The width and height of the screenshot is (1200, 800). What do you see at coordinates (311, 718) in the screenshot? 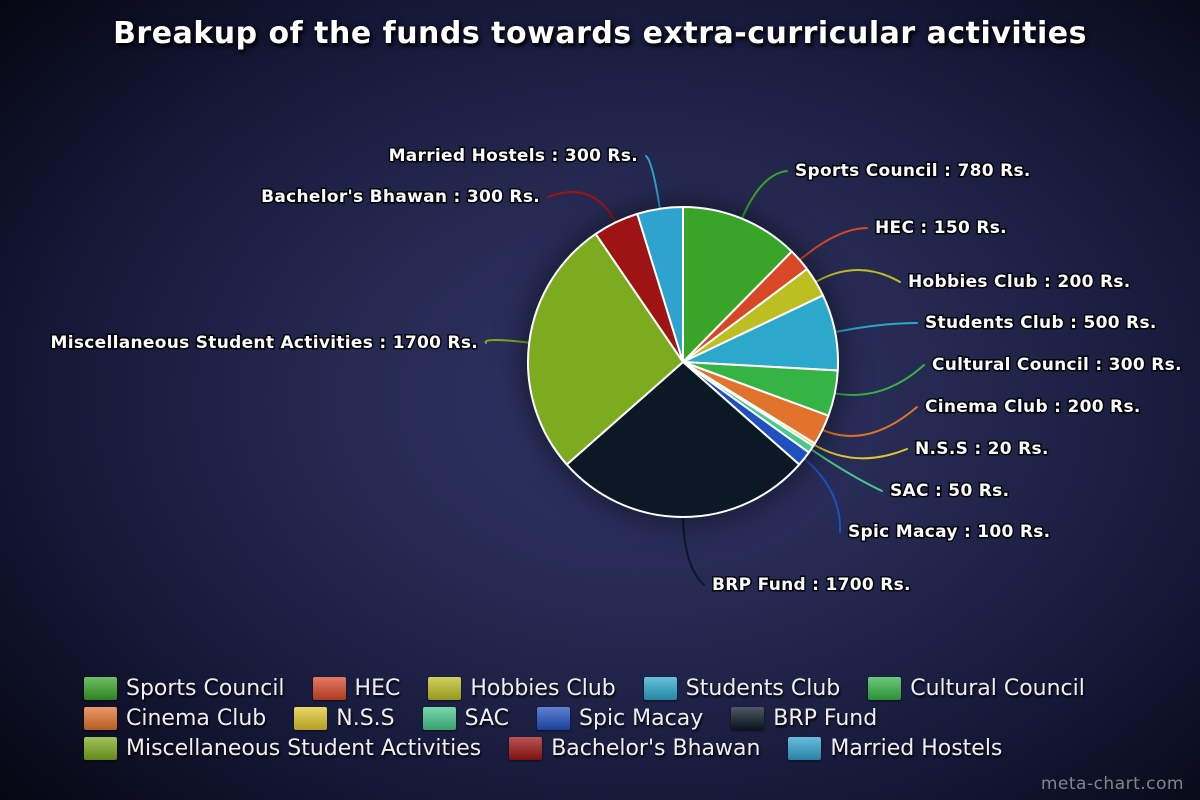
I see `legend-swatch-n-s-s` at bounding box center [311, 718].